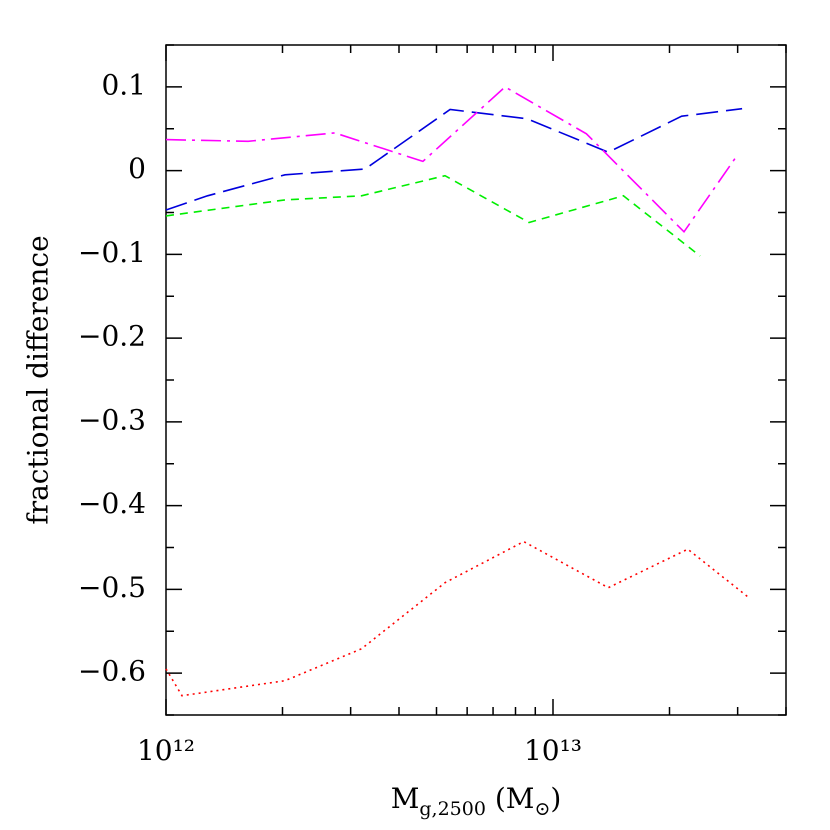 The height and width of the screenshot is (830, 830). I want to click on y-tick-label: 0, so click(137, 168).